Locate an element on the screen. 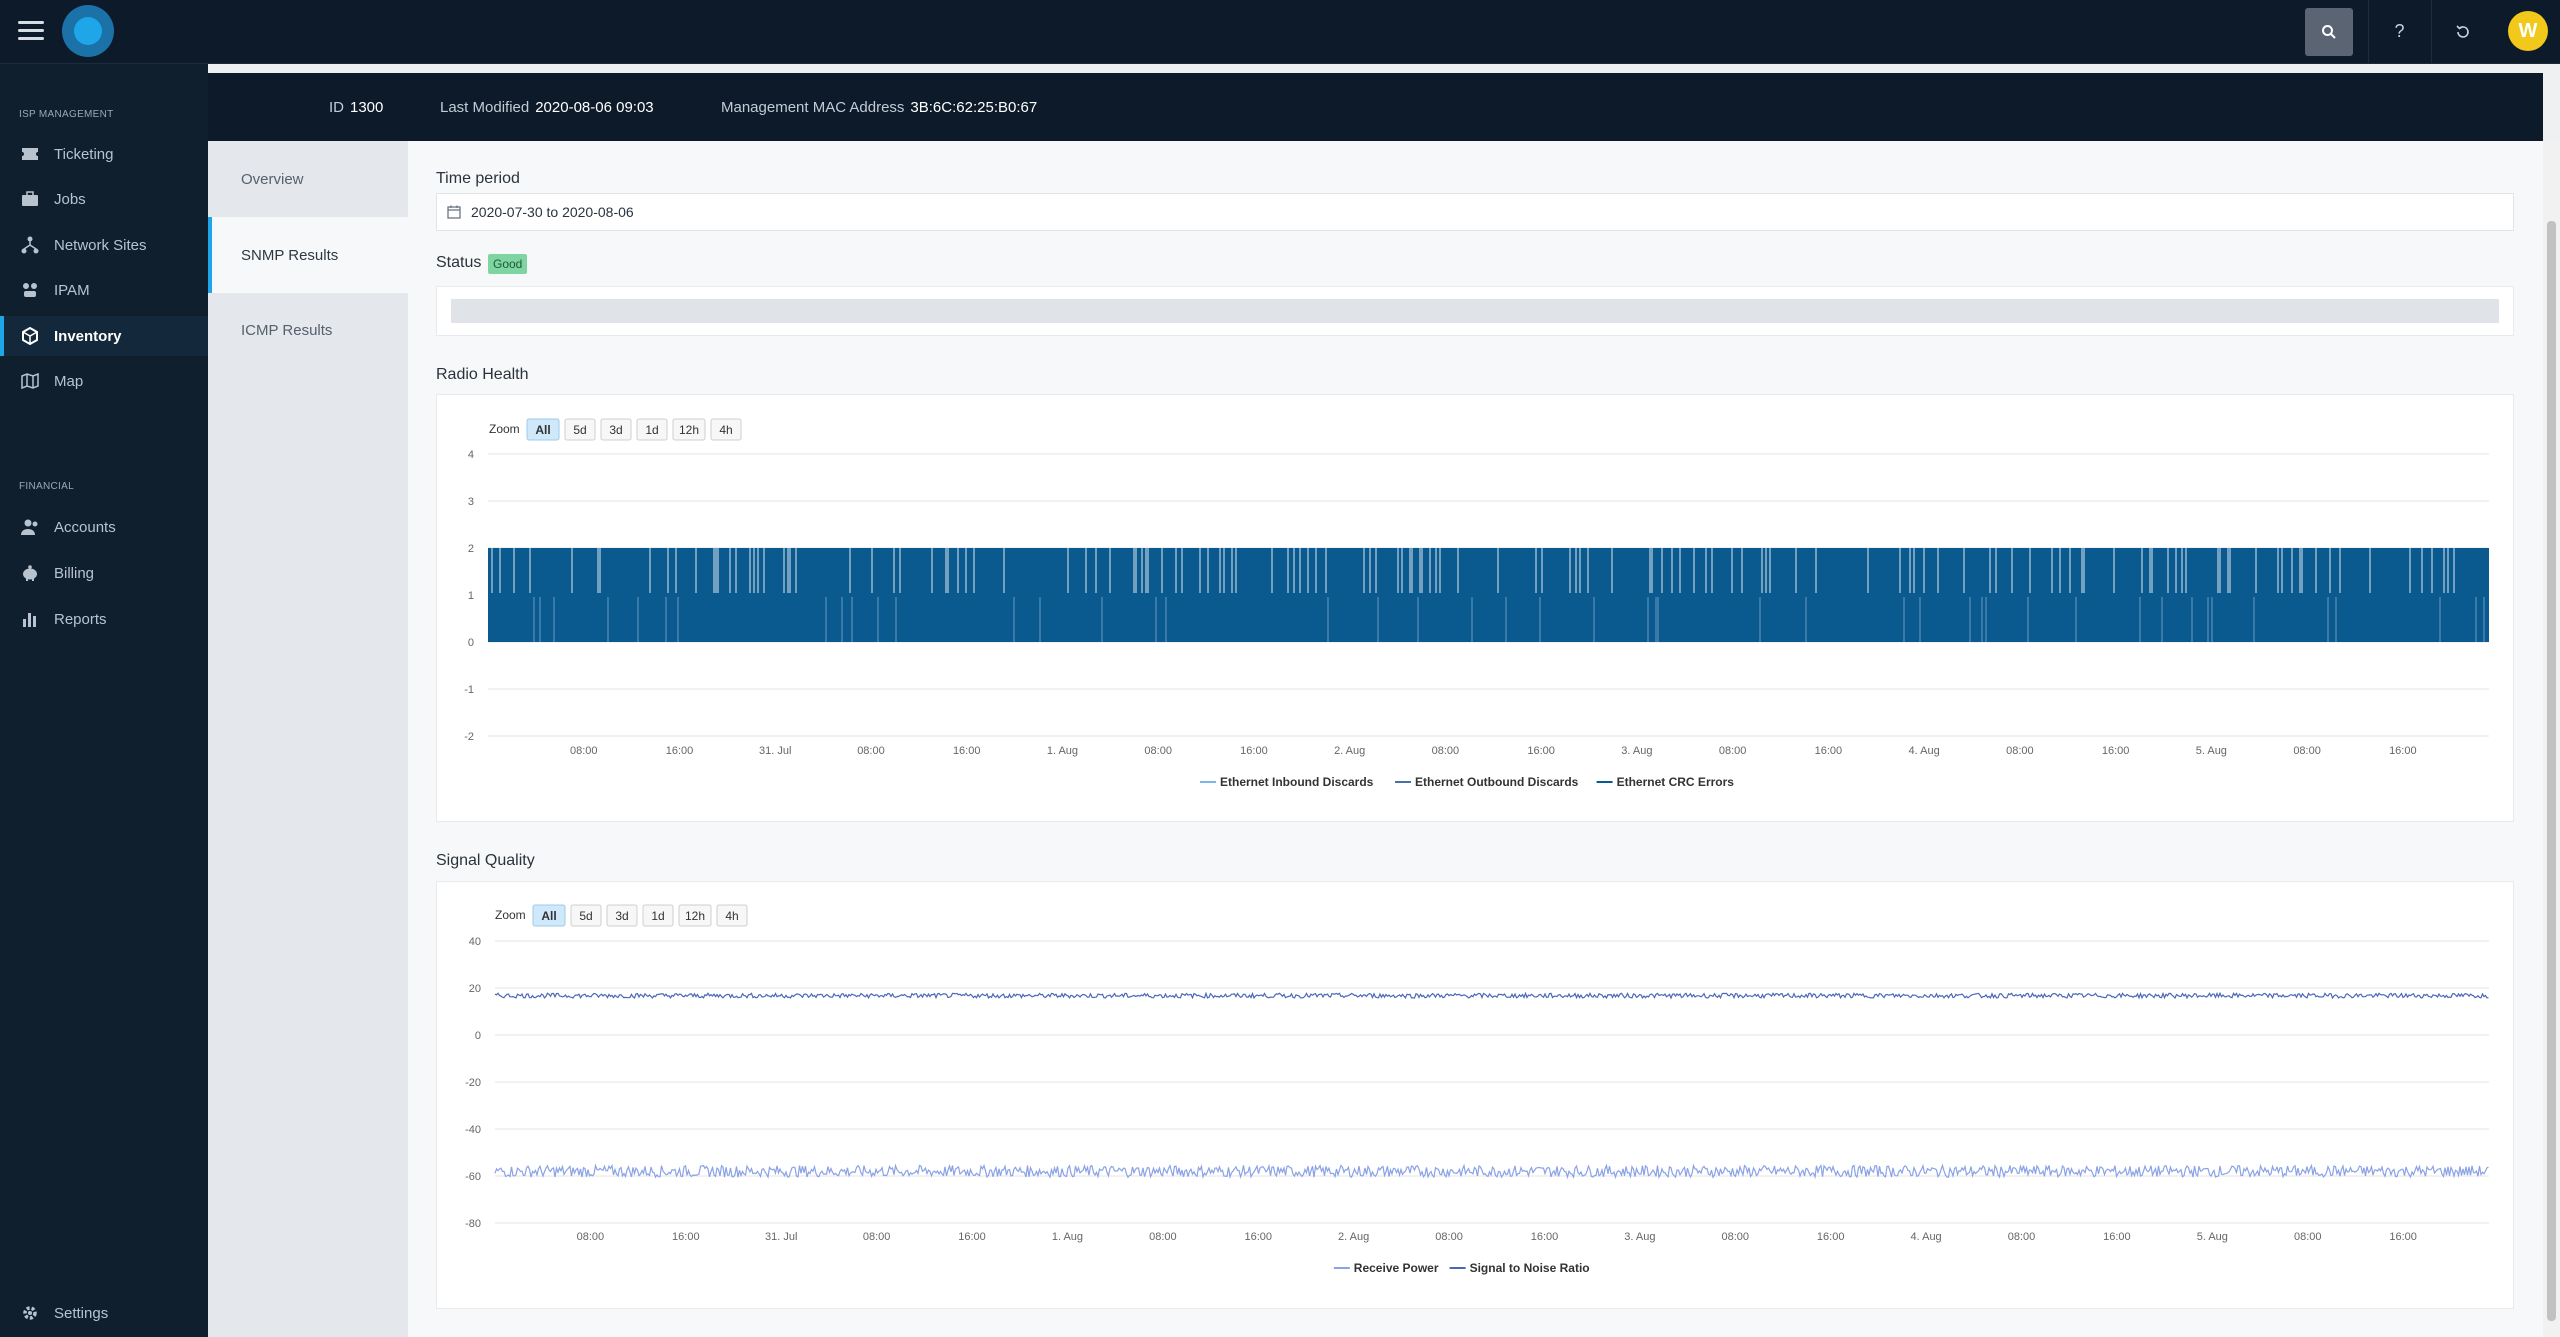 The image size is (2560, 1337). y-tick-label: 4 is located at coordinates (471, 455).